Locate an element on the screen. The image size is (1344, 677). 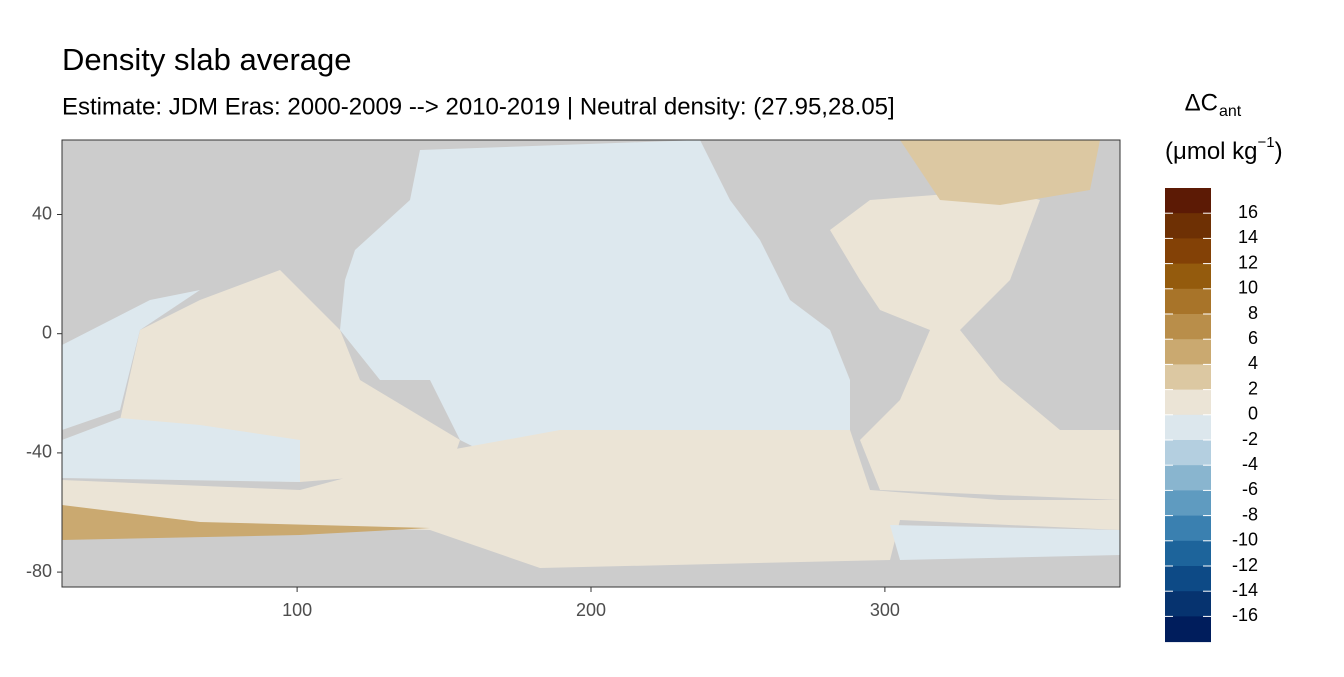
legend-label: 2 is located at coordinates (1253, 388).